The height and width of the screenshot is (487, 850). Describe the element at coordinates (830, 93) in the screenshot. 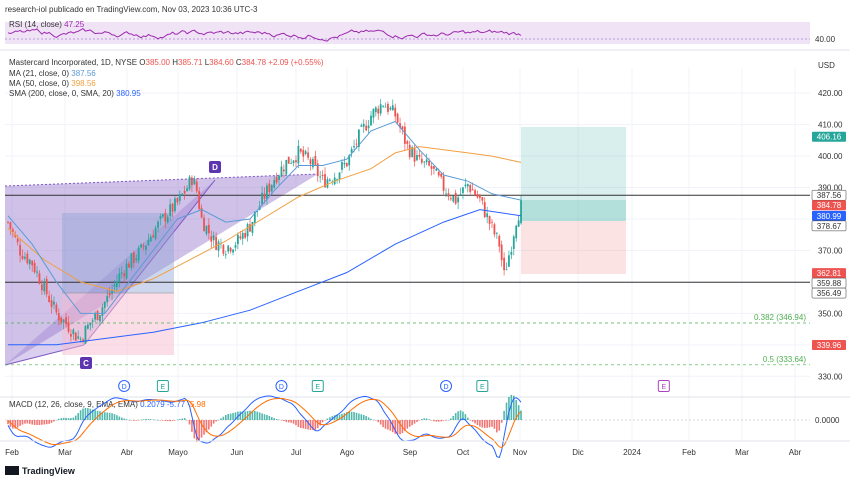

I see `y-tick-label: 420.00` at that location.